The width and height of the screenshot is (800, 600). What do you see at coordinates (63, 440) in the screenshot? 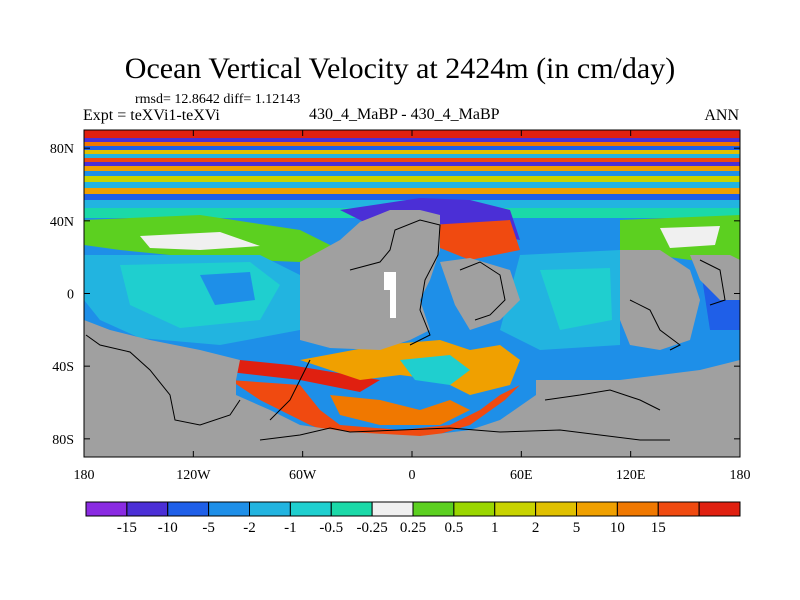
I see `y-tick-label: 80S` at bounding box center [63, 440].